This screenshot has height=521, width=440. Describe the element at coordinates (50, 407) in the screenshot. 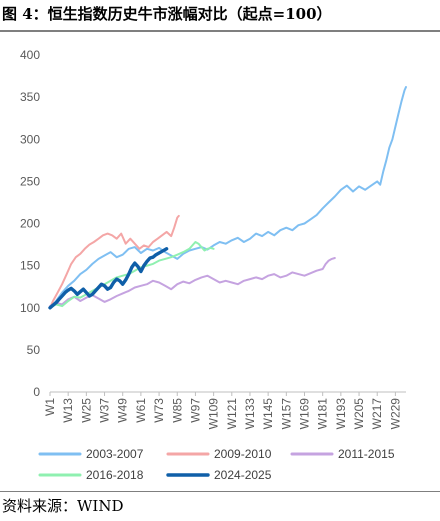

I see `x-tick-label: W1` at that location.